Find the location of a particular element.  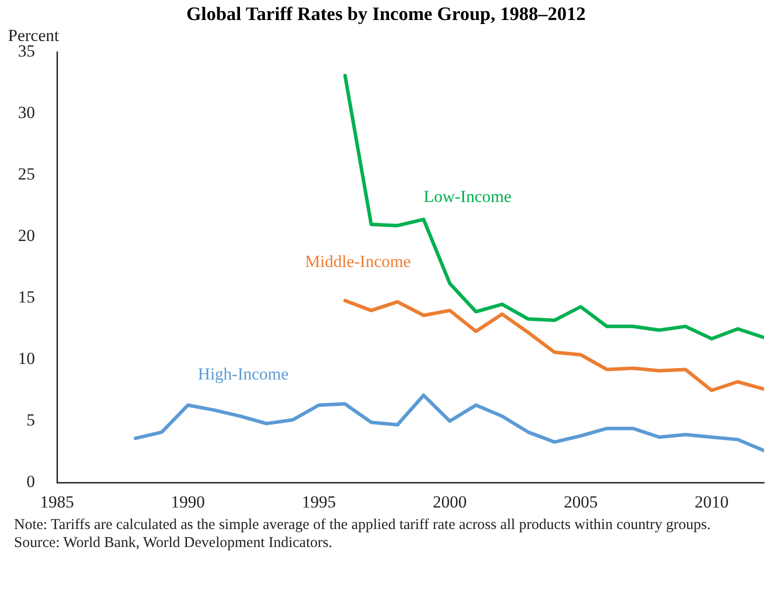

x-tick-label: 1995 is located at coordinates (319, 502).